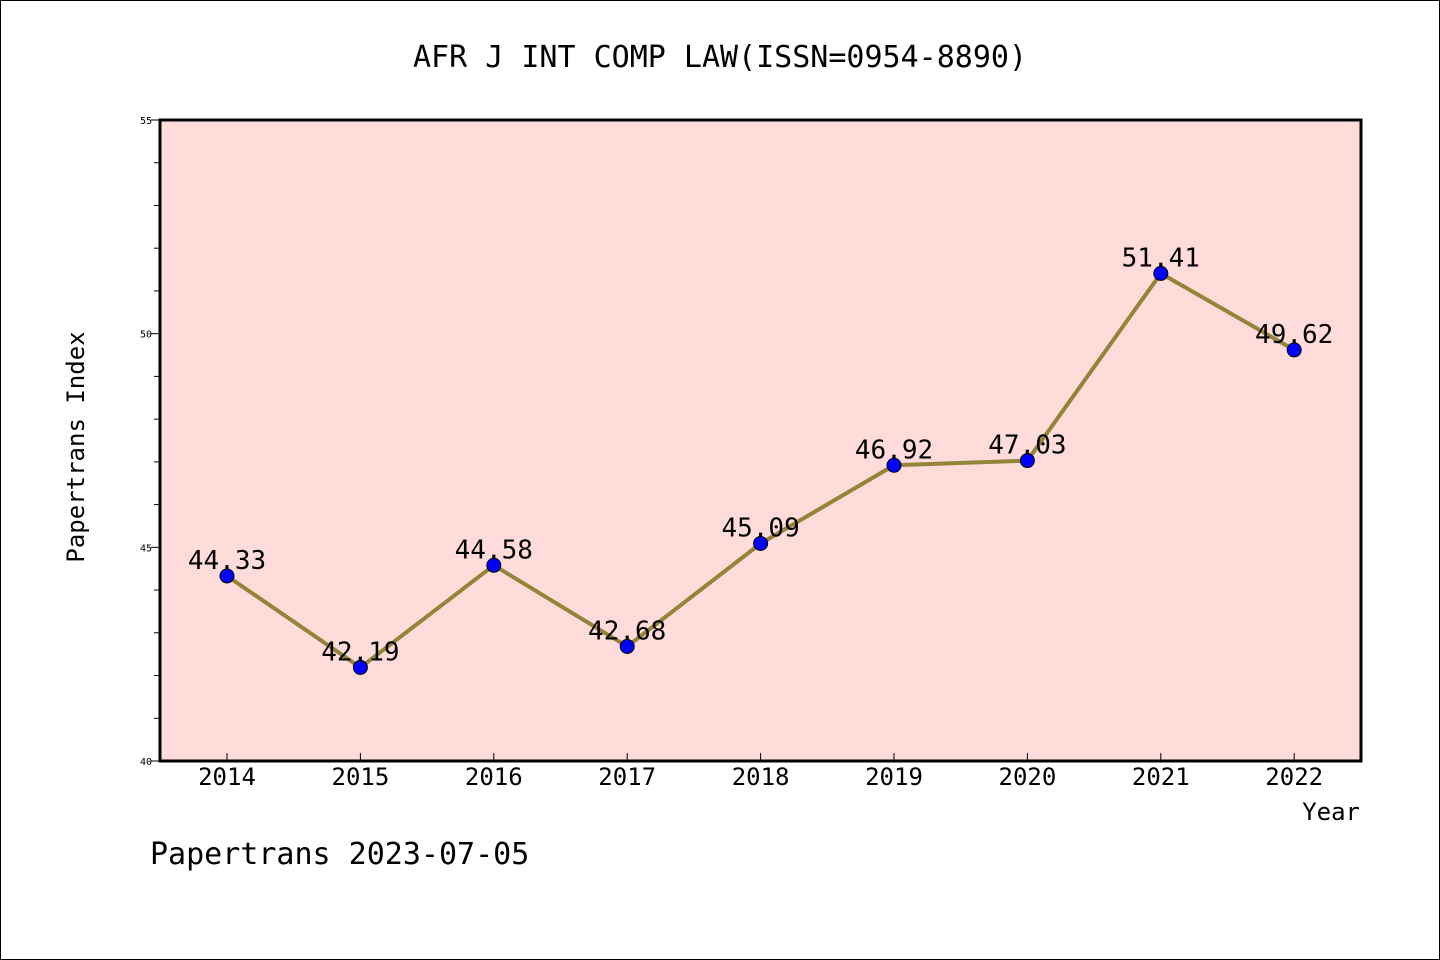  What do you see at coordinates (760, 528) in the screenshot?
I see `data-label: 45.09` at bounding box center [760, 528].